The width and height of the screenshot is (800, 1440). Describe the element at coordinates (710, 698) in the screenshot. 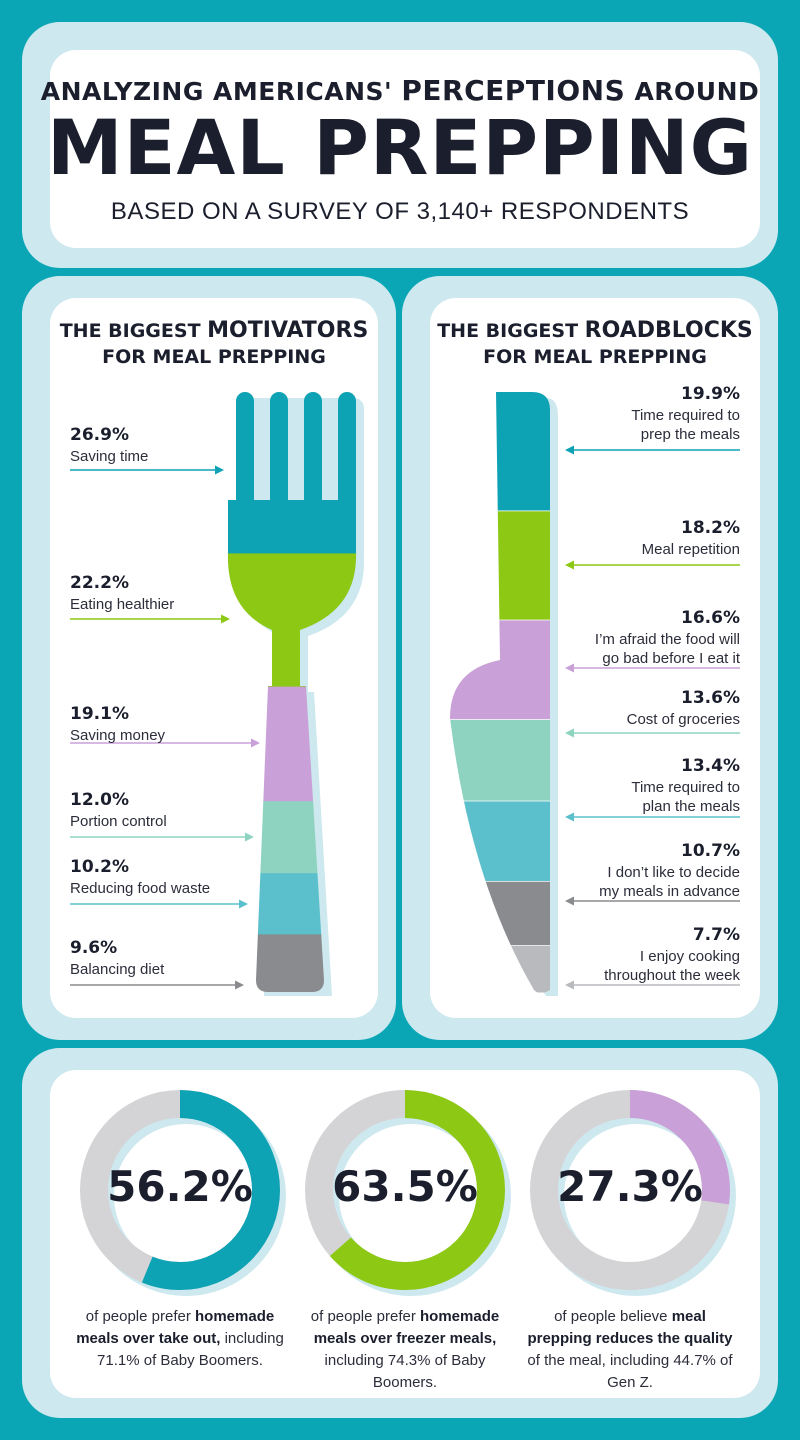

I see `roadblock-value: 13.6%` at that location.